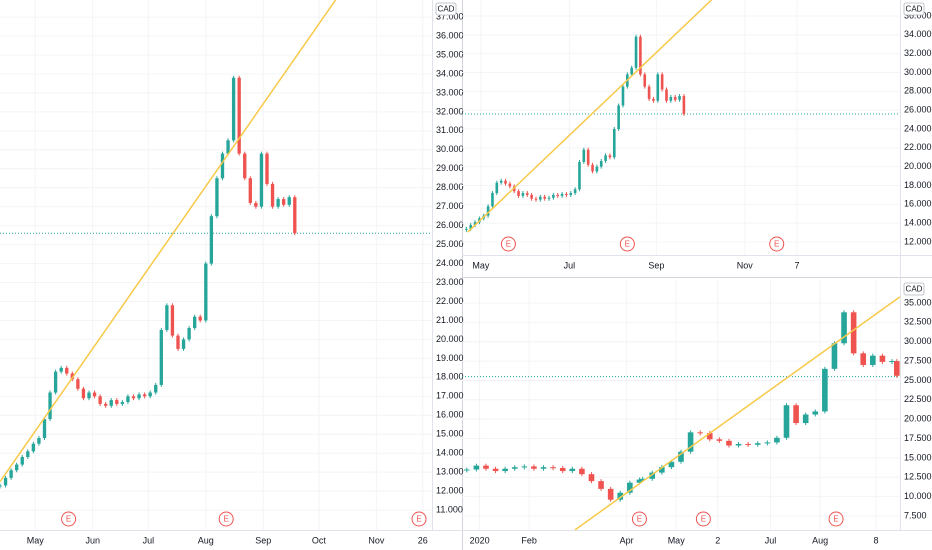 This screenshot has height=550, width=932. I want to click on y-tick-label: 32.000, so click(918, 53).